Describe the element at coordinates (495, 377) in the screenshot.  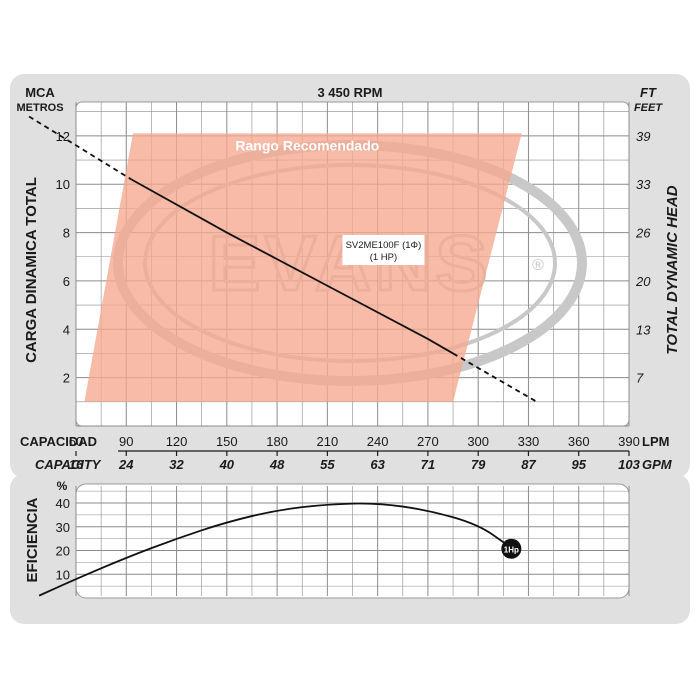
I see `head-curve-dashed-high` at that location.